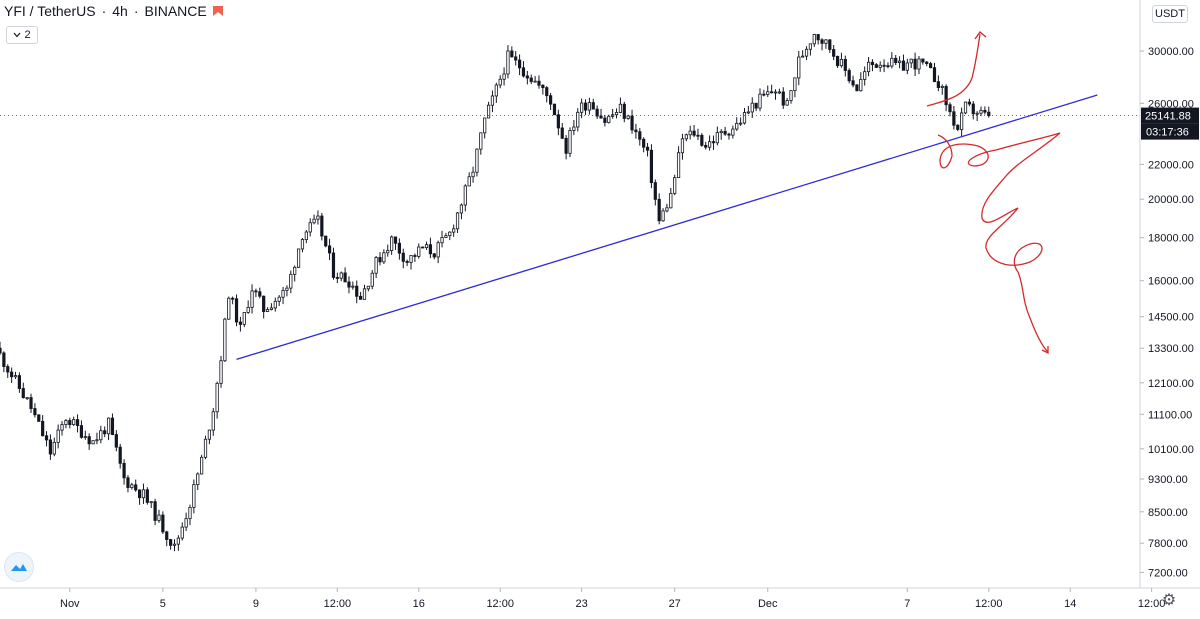 The width and height of the screenshot is (1200, 619). I want to click on price-tick-label: 30000.00, so click(1171, 52).